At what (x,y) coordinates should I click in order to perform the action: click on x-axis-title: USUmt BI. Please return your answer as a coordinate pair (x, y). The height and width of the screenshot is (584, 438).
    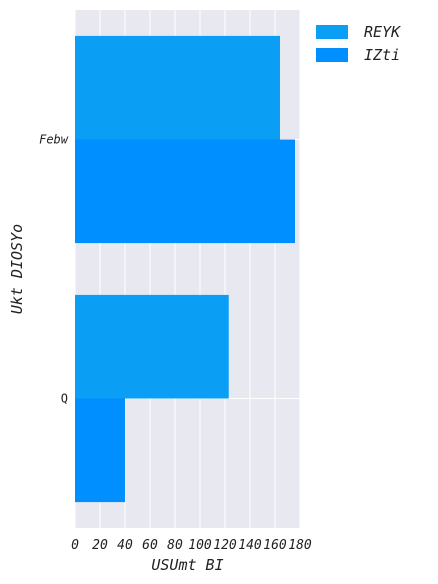
    Looking at the image, I should click on (187, 565).